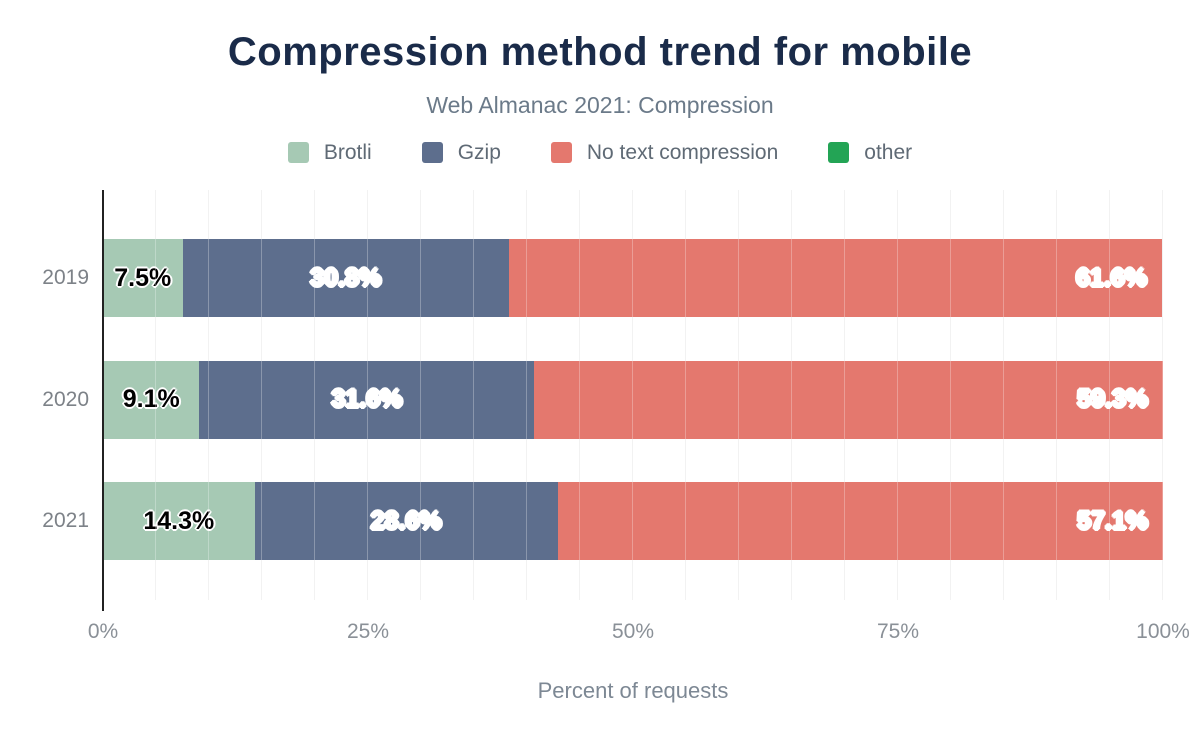 This screenshot has width=1200, height=742. Describe the element at coordinates (835, 278) in the screenshot. I see `bar-segment: 61.6%` at that location.